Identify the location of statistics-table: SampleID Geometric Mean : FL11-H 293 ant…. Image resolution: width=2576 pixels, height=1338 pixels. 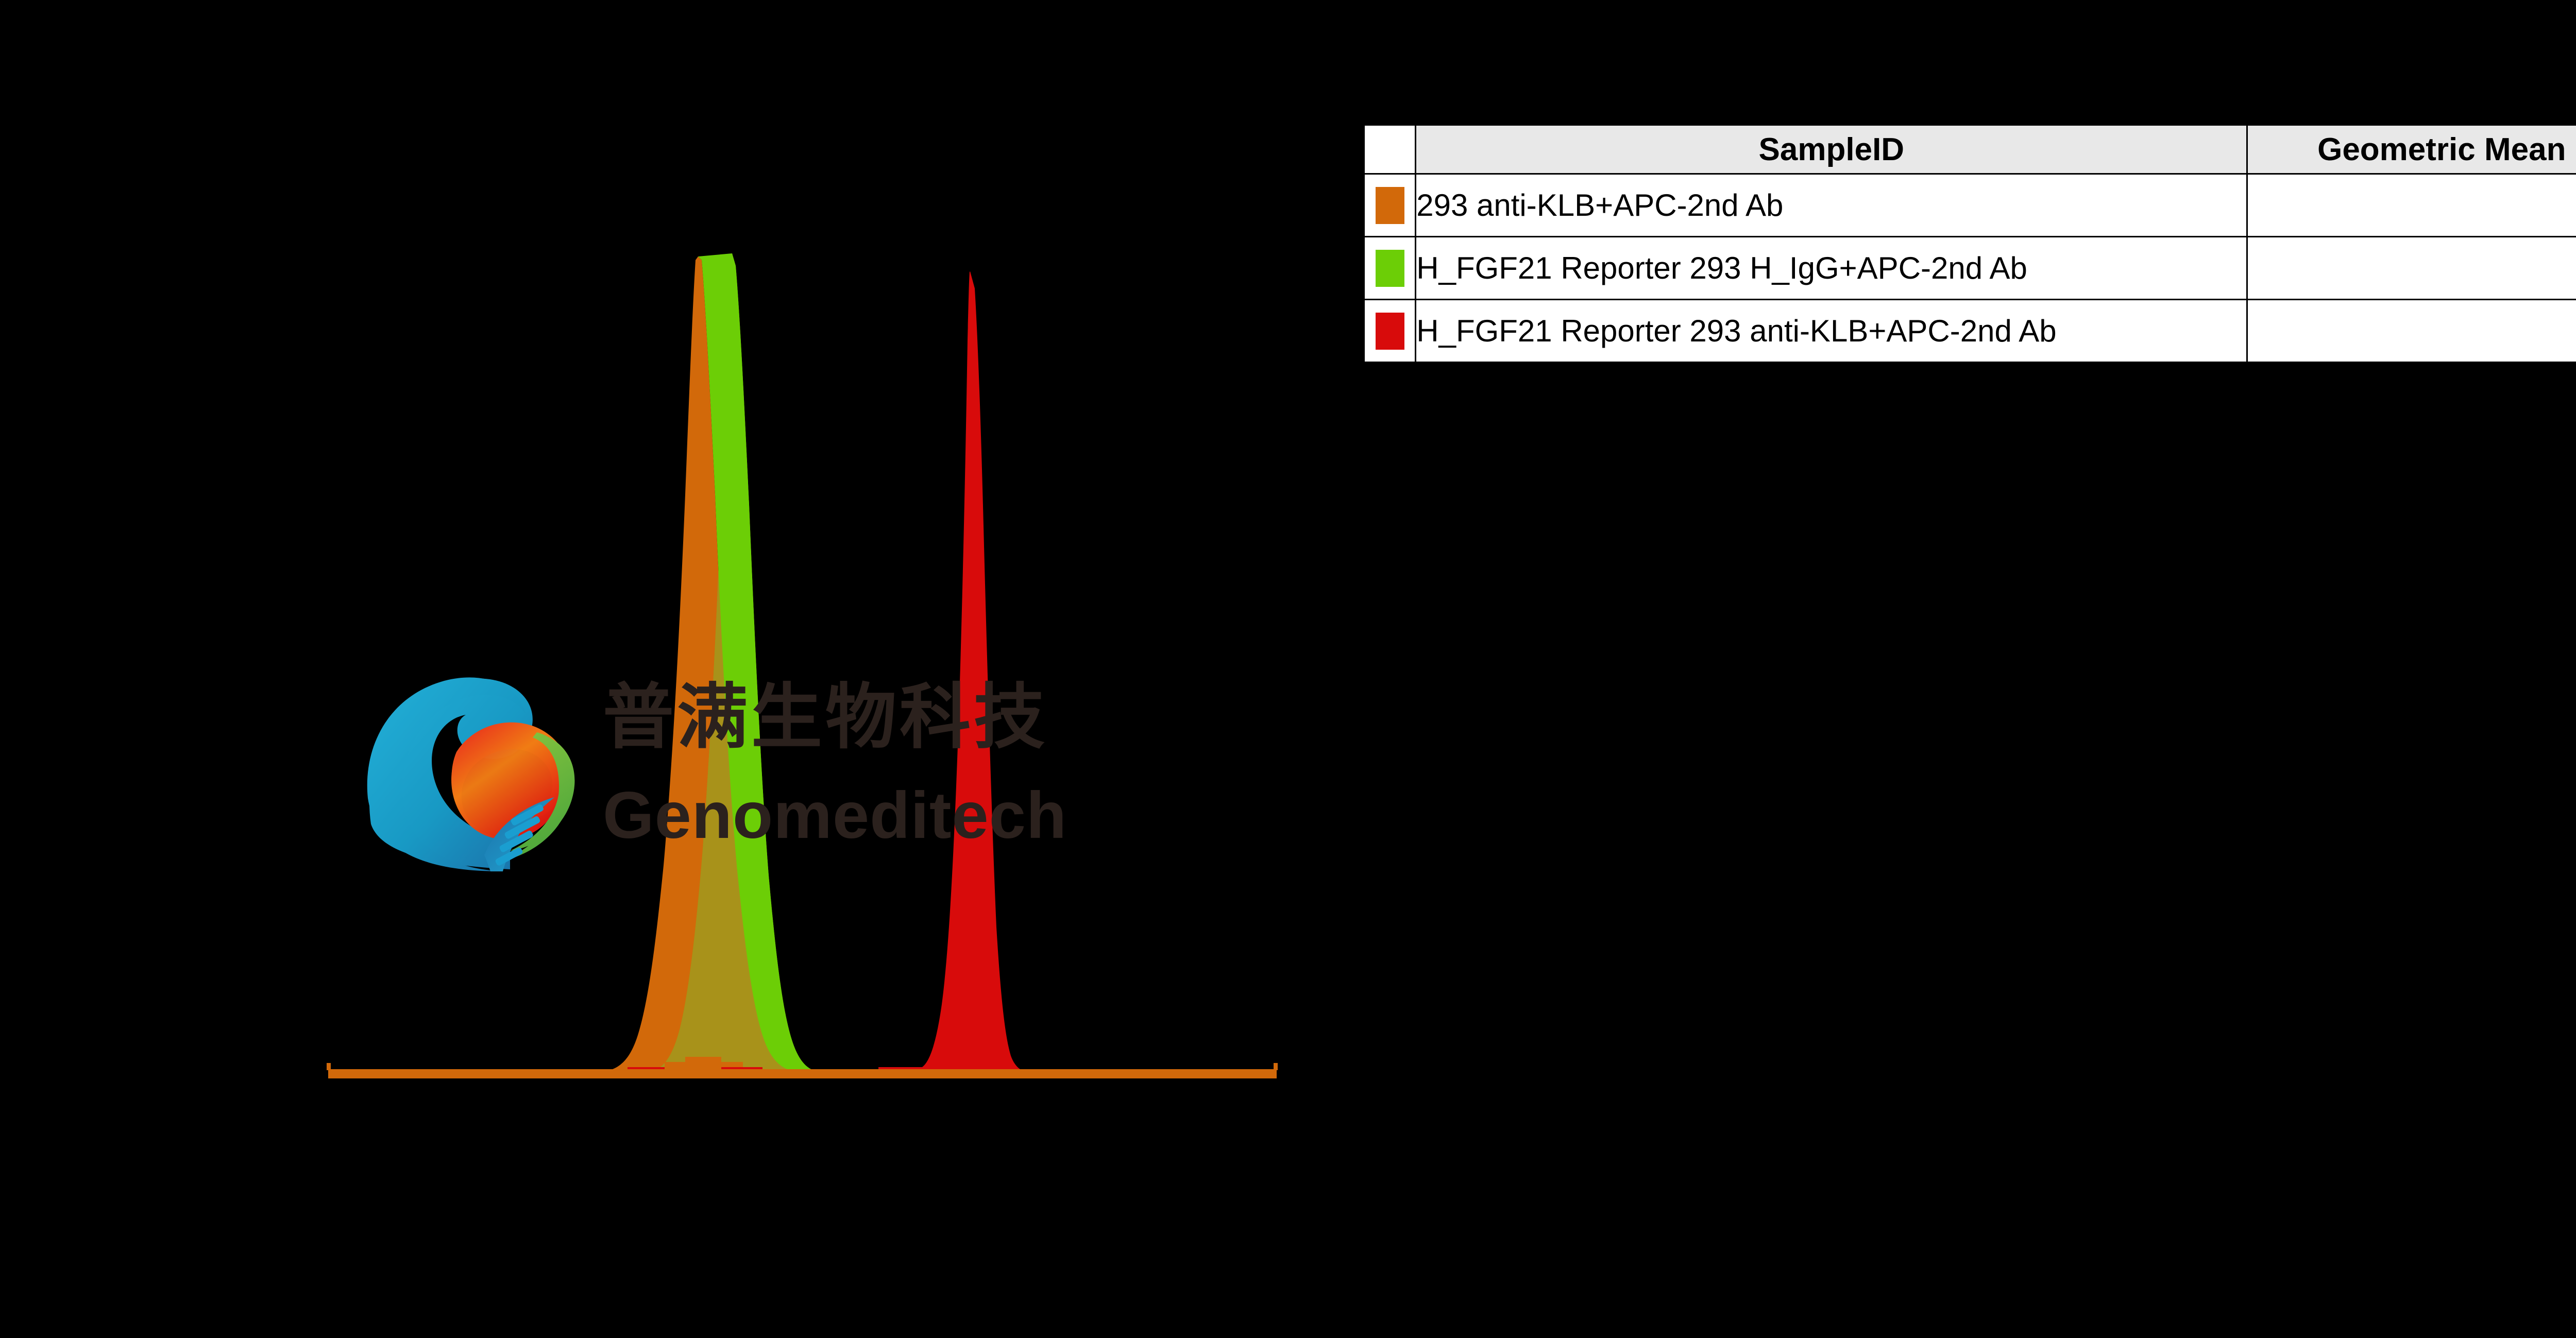
(1969, 243).